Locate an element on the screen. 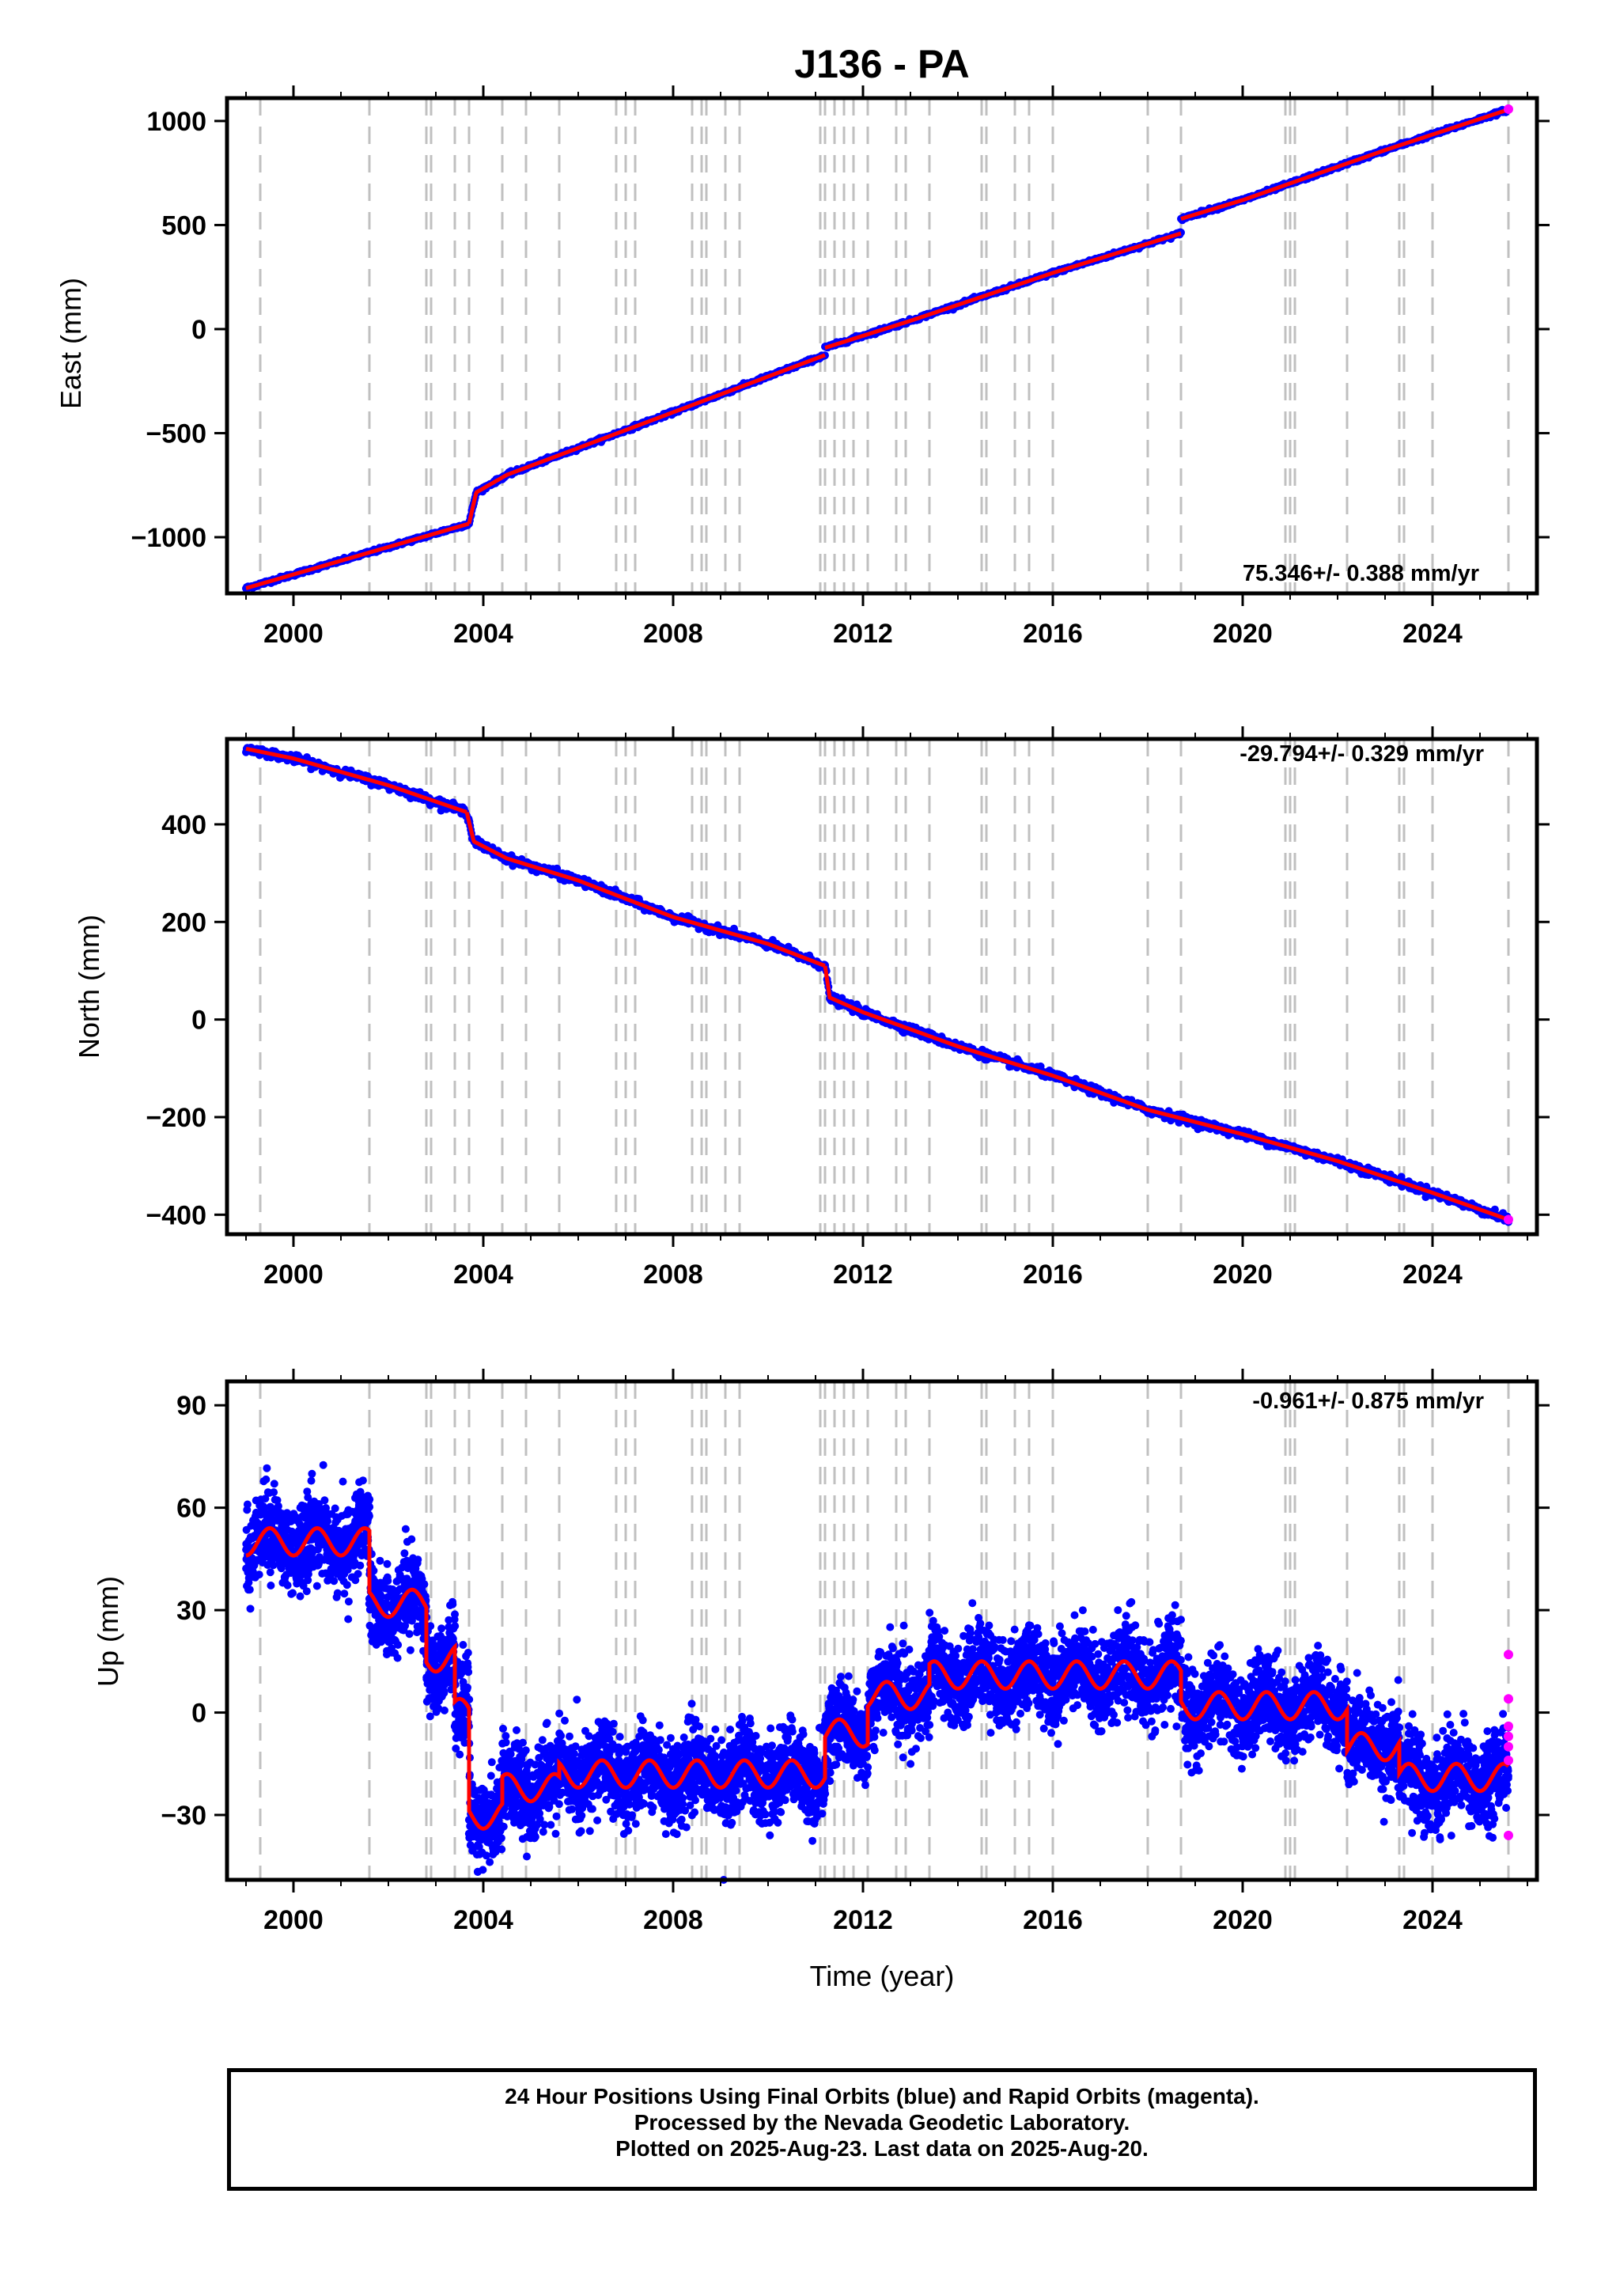 Image resolution: width=1601 pixels, height=2296 pixels. east-rate-label: 75.346+/- 0.388 mm/yr is located at coordinates (1361, 573).